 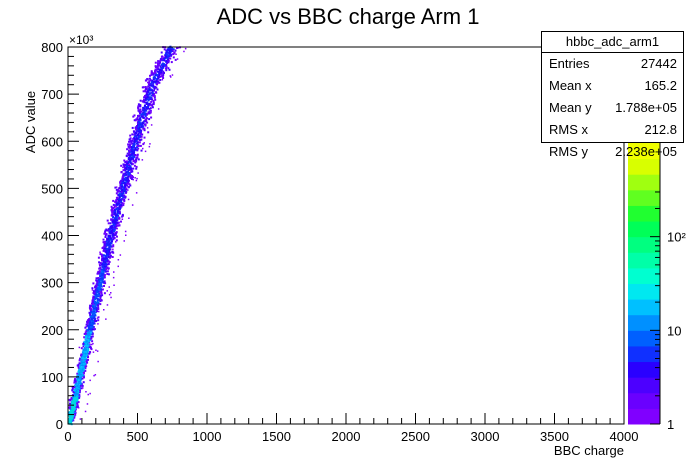 I want to click on stats-label: Entries, so click(x=569, y=63).